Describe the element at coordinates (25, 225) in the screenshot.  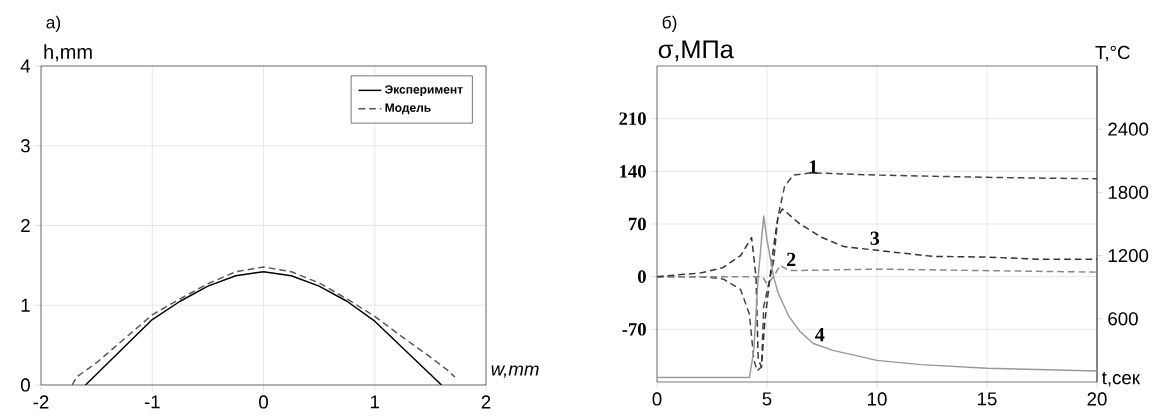
I see `y-tick-label: 2` at that location.